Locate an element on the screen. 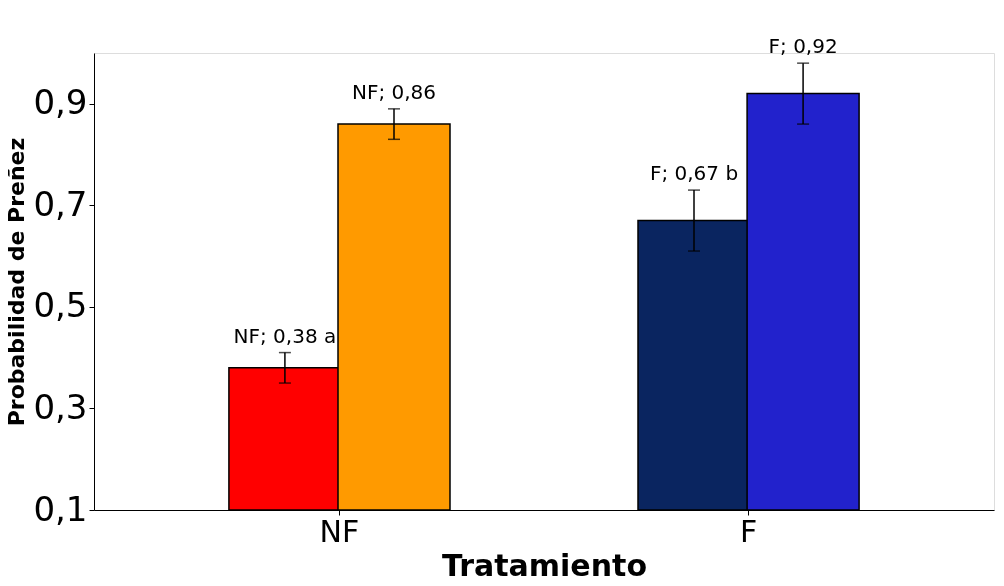  y-tick-label: 0,1 is located at coordinates (60, 508).